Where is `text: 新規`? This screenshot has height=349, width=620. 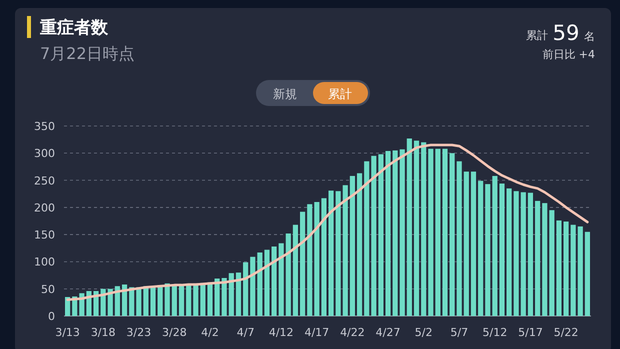 text: 新規 is located at coordinates (285, 94).